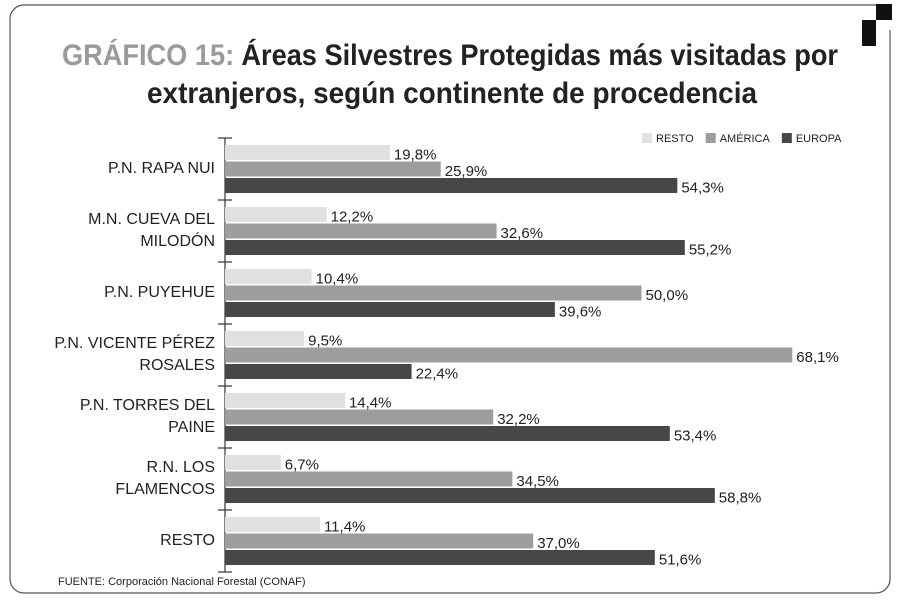 The image size is (904, 600). Describe the element at coordinates (370, 402) in the screenshot. I see `data-label: 14,4%` at that location.